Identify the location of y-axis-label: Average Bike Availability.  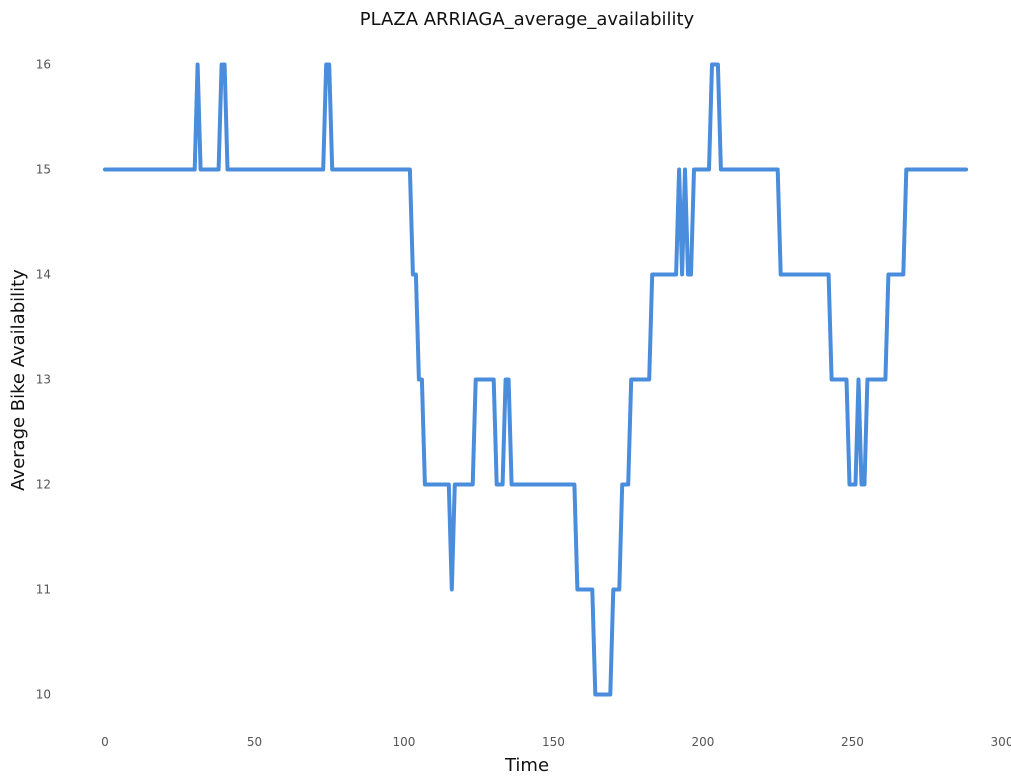
(18, 380).